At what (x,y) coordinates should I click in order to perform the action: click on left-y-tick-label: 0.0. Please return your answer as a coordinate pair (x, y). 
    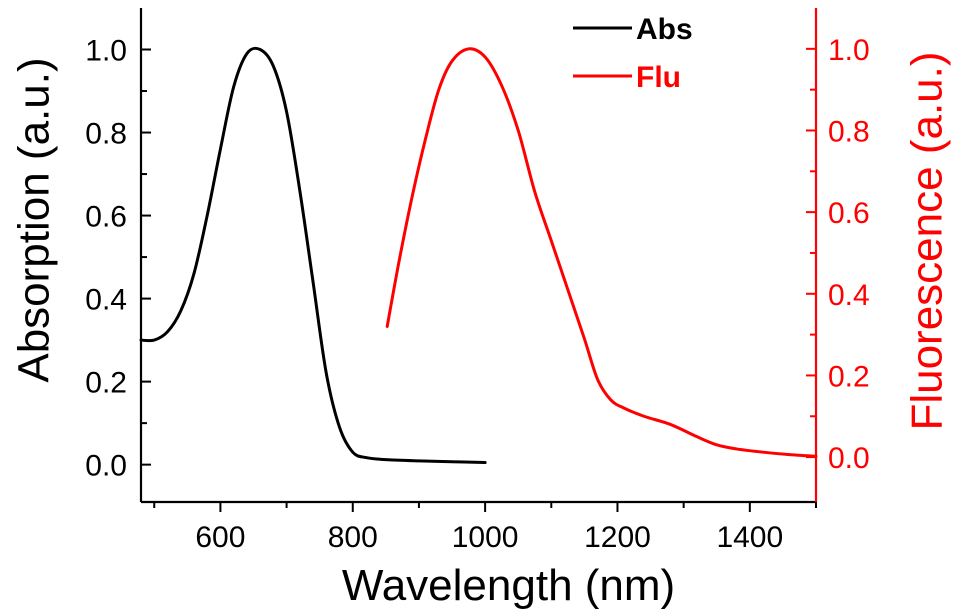
    Looking at the image, I should click on (106, 466).